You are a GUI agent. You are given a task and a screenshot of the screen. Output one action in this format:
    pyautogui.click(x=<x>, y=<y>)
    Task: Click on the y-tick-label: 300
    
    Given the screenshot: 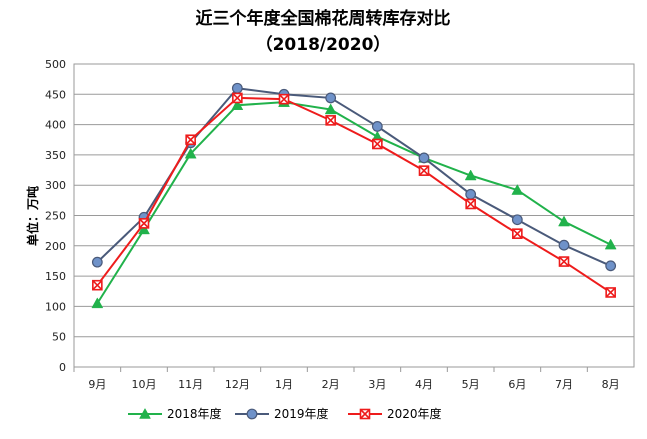 What is the action you would take?
    pyautogui.click(x=55, y=185)
    